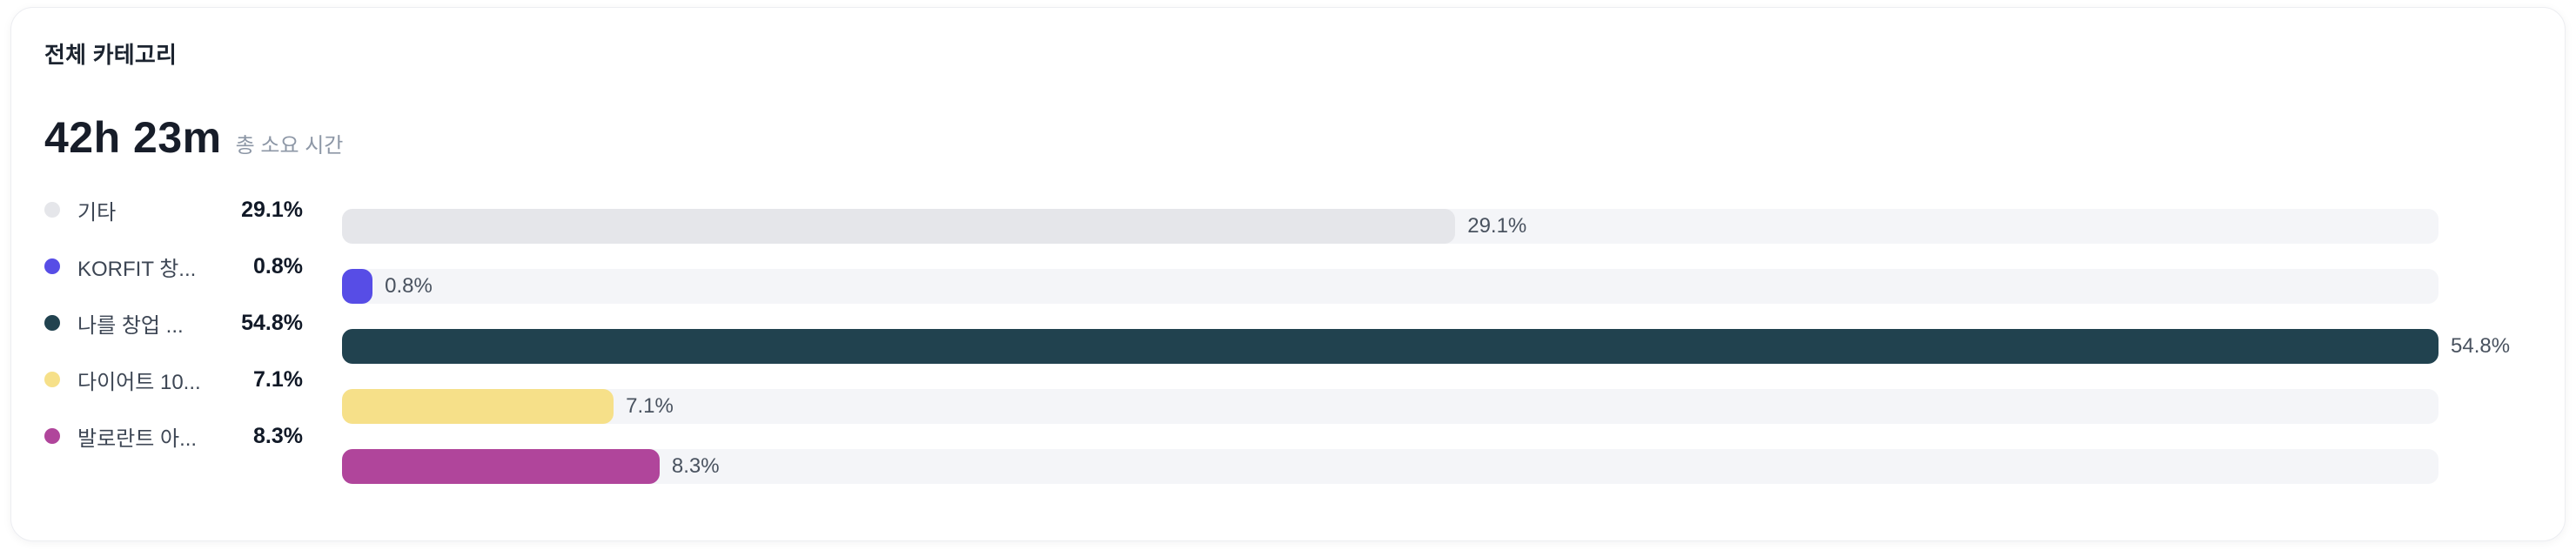 The image size is (2576, 557). What do you see at coordinates (278, 435) in the screenshot?
I see `legend-percent: 8.3%` at bounding box center [278, 435].